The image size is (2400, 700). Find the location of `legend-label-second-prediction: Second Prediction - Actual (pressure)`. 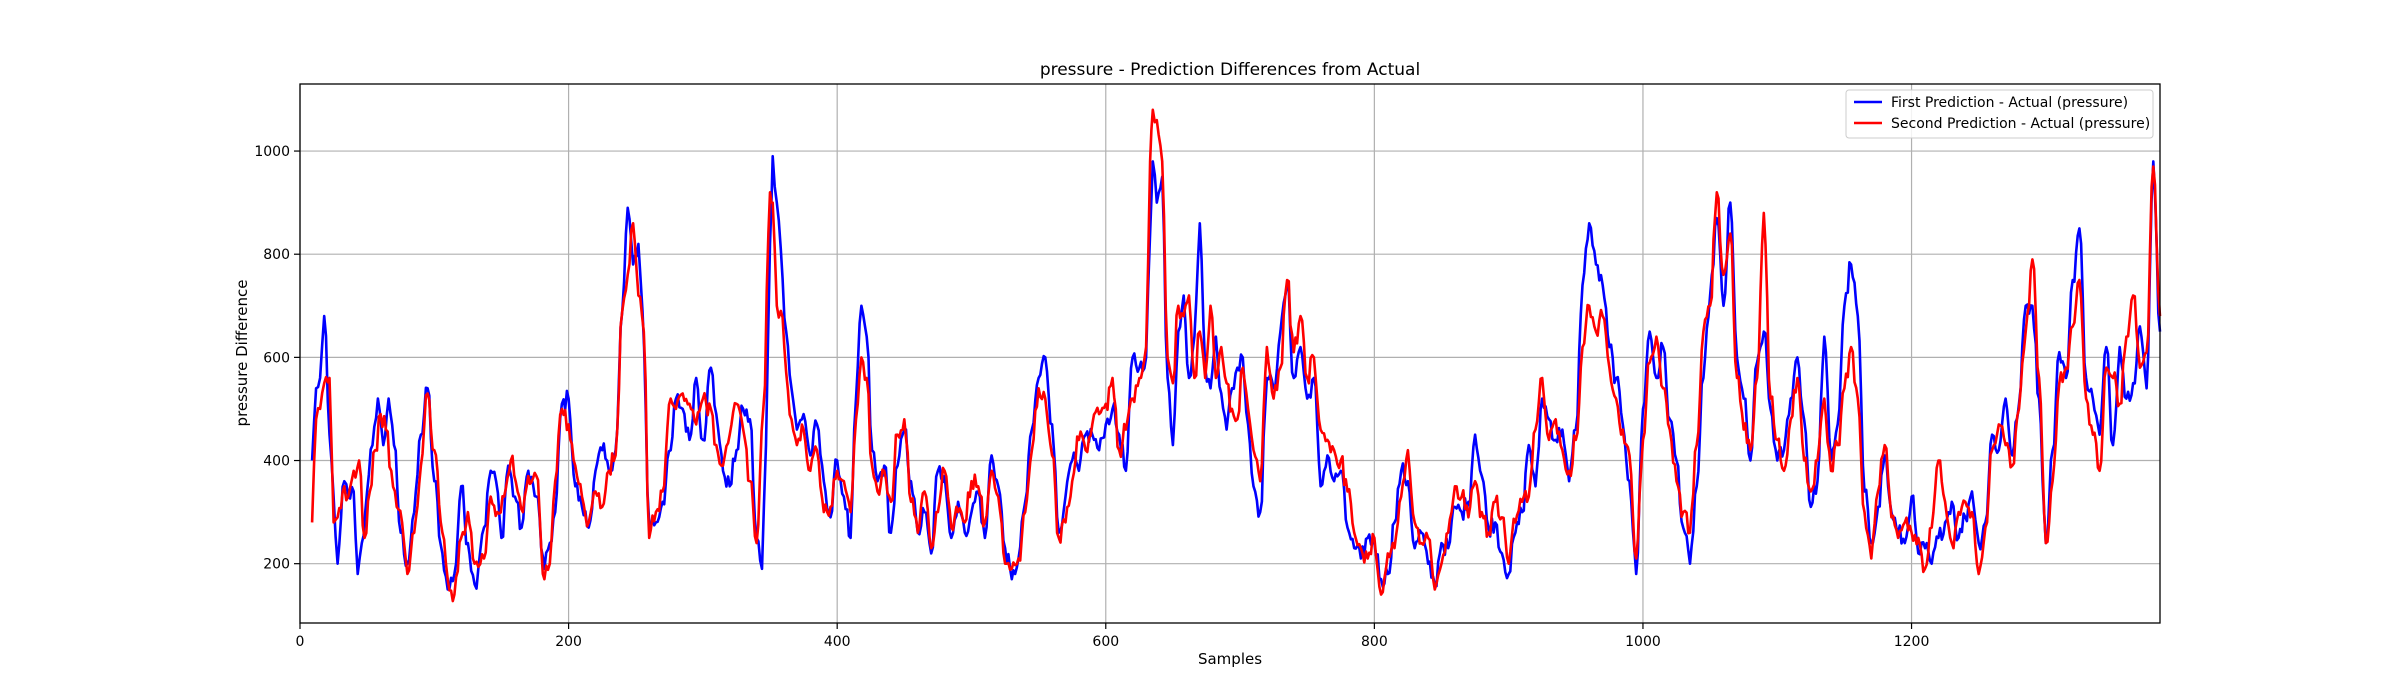

legend-label-second-prediction: Second Prediction - Actual (pressure) is located at coordinates (2020, 124).